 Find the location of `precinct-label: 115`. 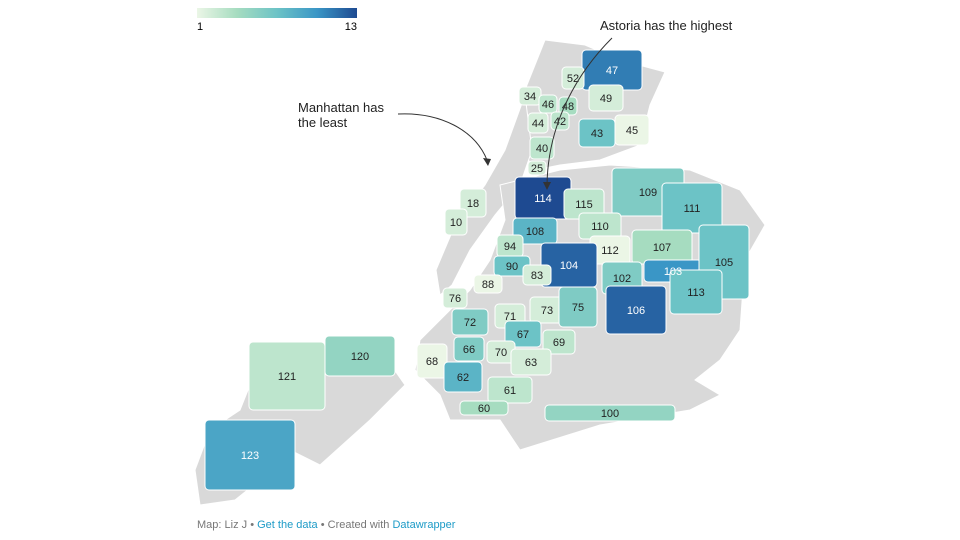

precinct-label: 115 is located at coordinates (584, 205).